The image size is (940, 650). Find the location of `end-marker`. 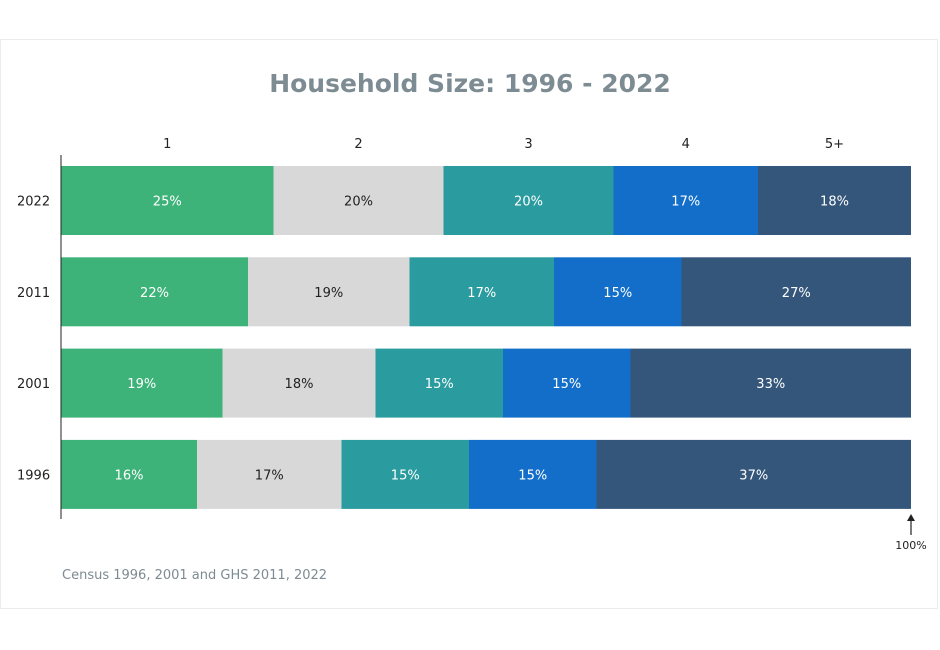

end-marker is located at coordinates (911, 524).